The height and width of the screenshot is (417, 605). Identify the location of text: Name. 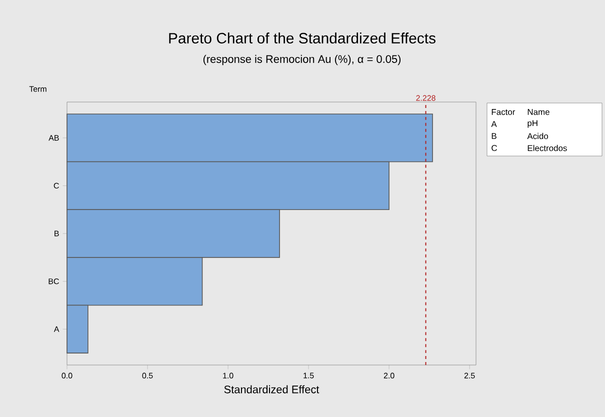
(539, 112).